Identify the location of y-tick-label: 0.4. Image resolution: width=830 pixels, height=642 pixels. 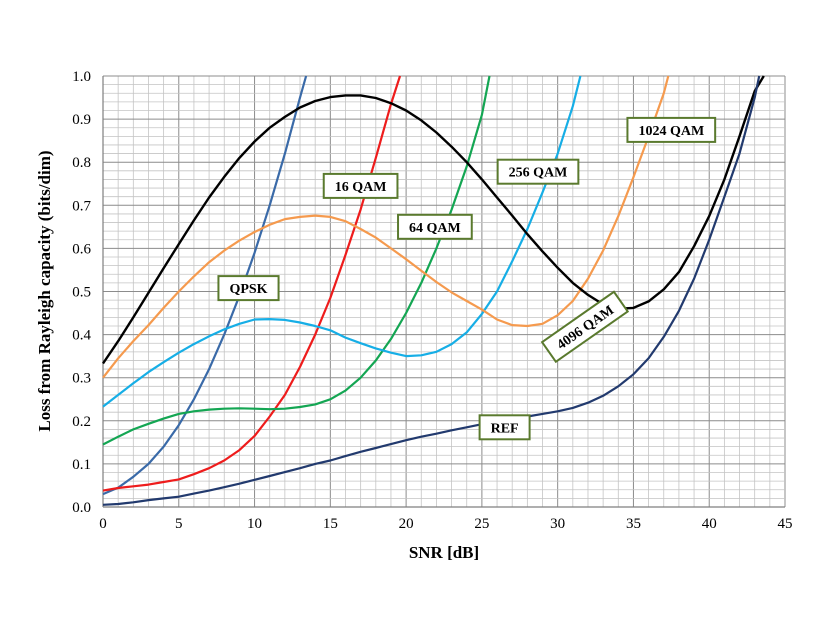
(81, 336).